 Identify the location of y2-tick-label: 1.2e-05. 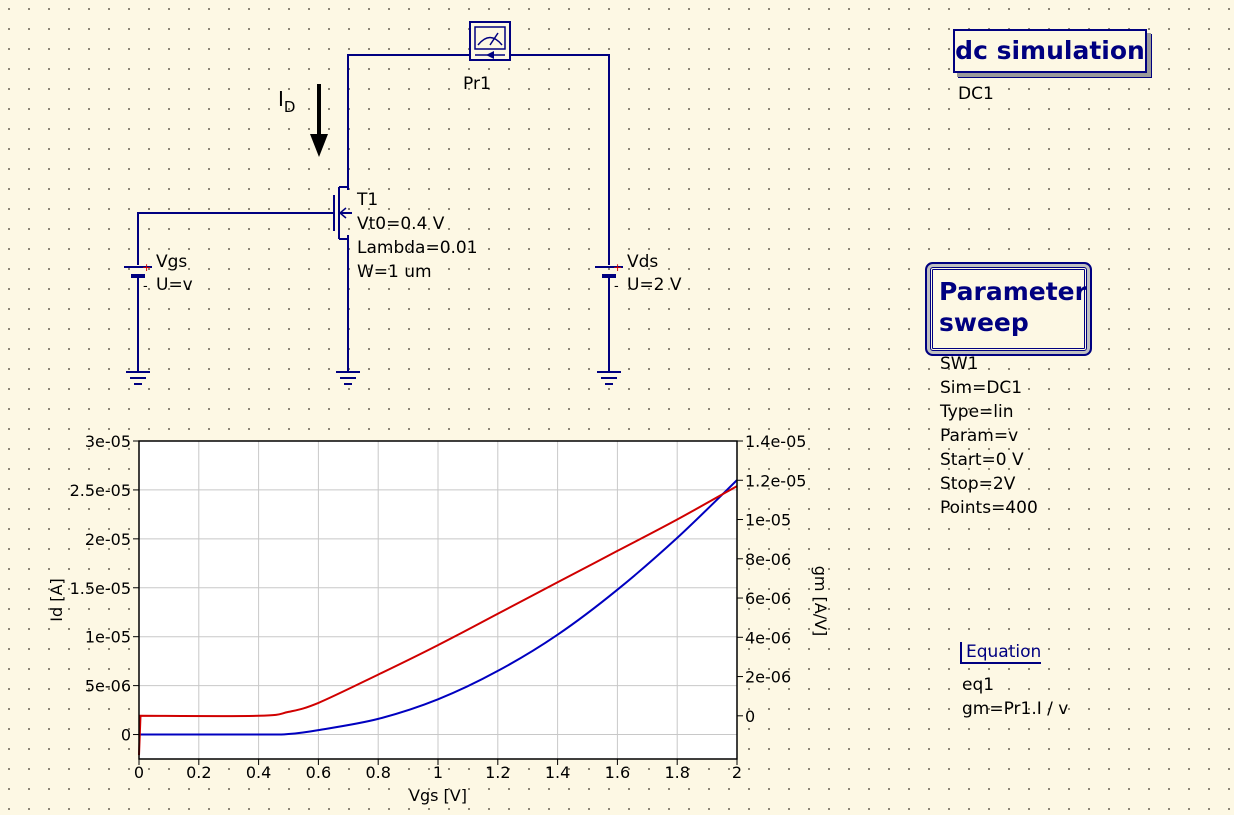
(775, 480).